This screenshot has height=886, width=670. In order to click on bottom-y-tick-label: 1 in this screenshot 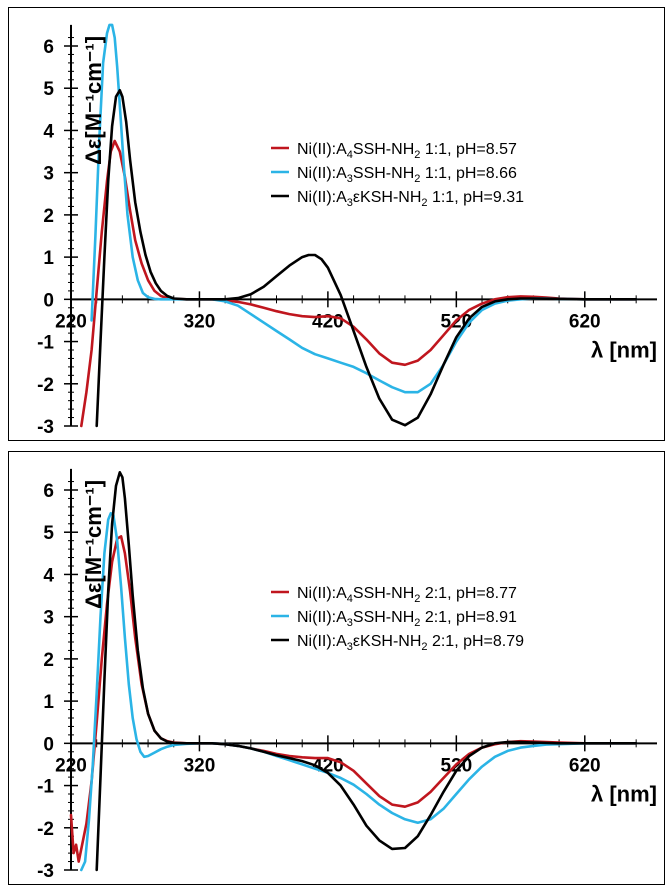, I will do `click(48, 702)`.